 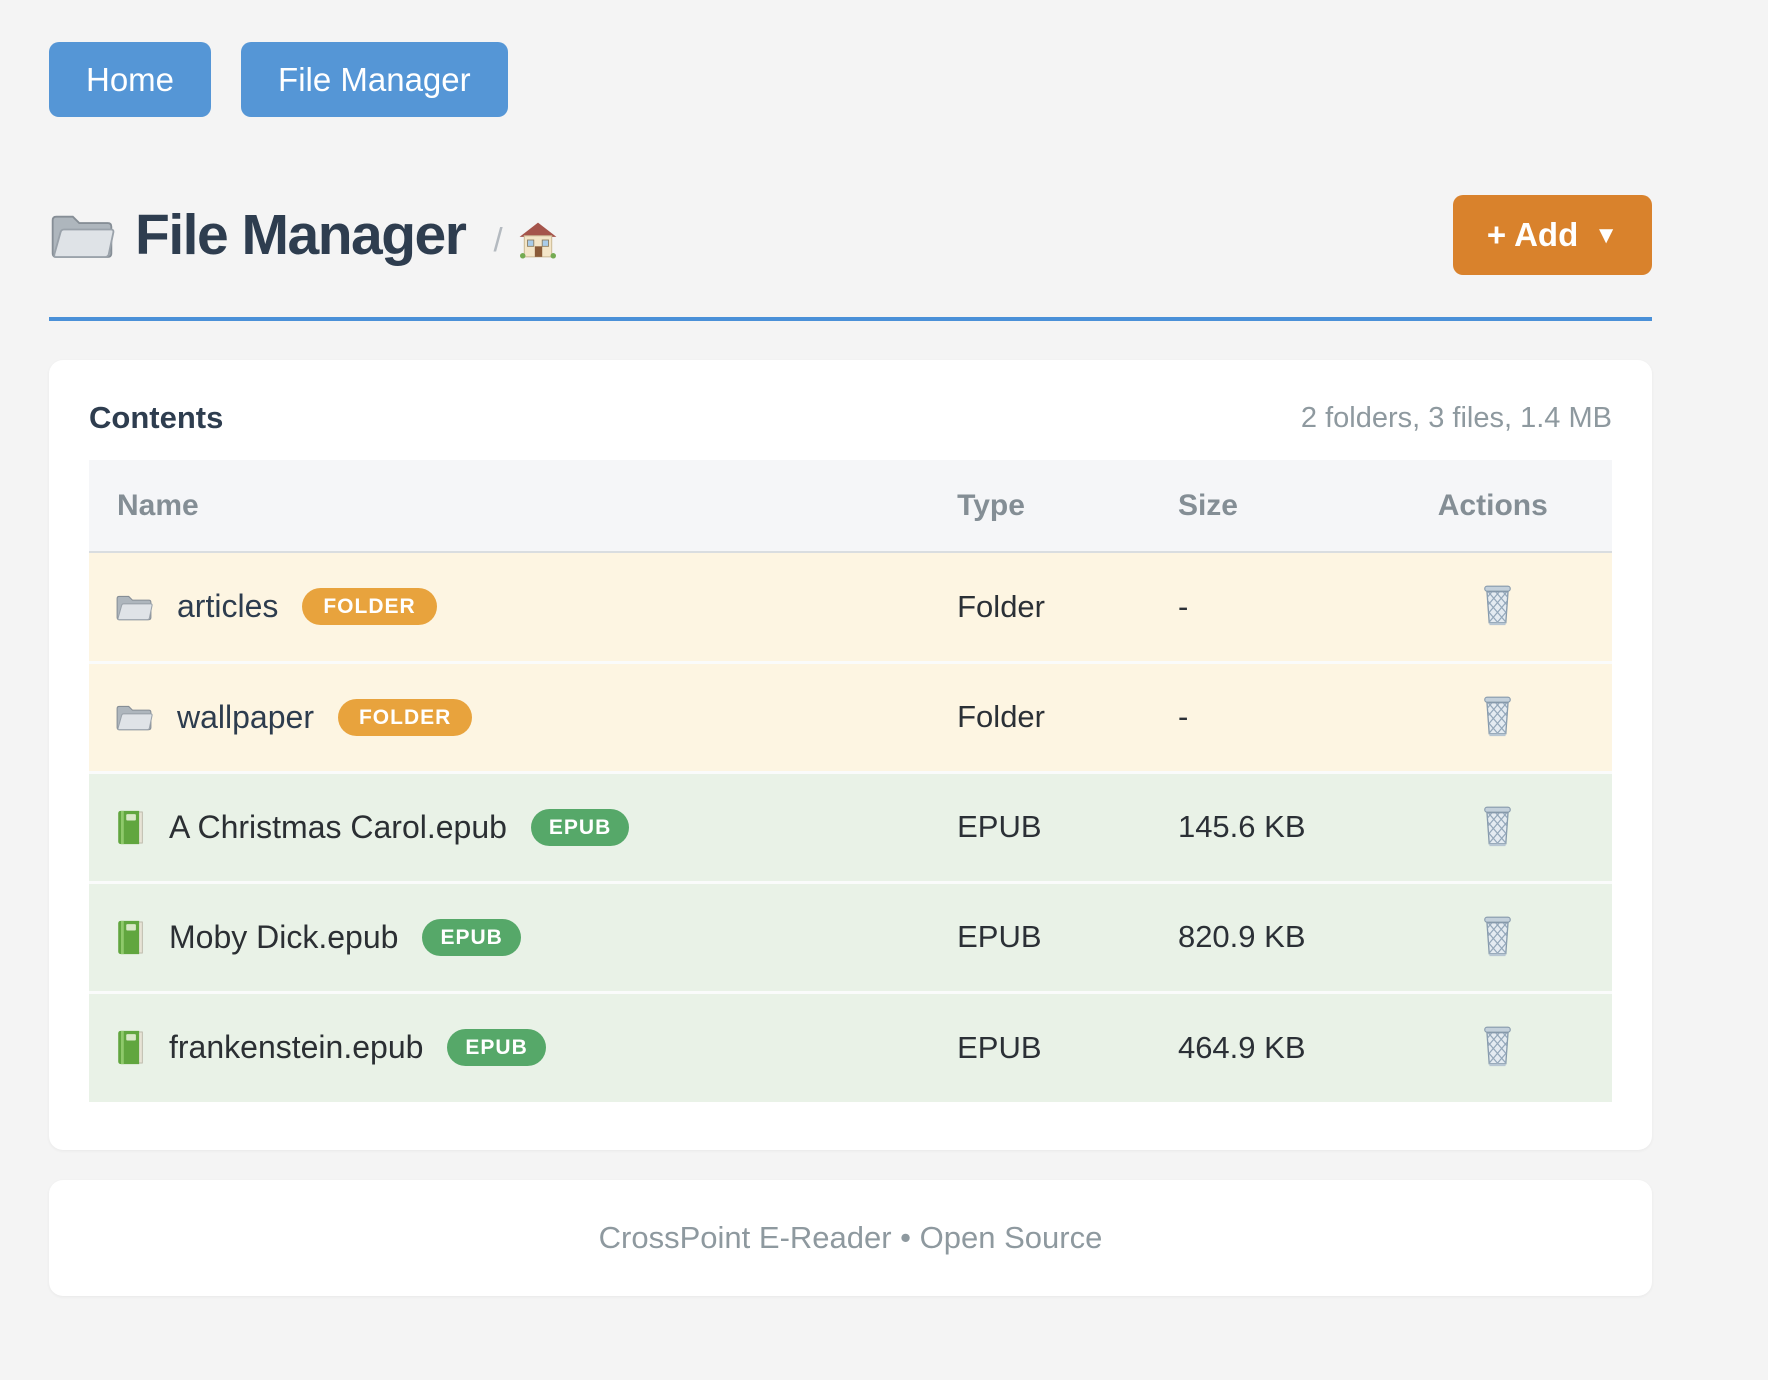 I want to click on top-nav: Home File Manager, so click(x=850, y=79).